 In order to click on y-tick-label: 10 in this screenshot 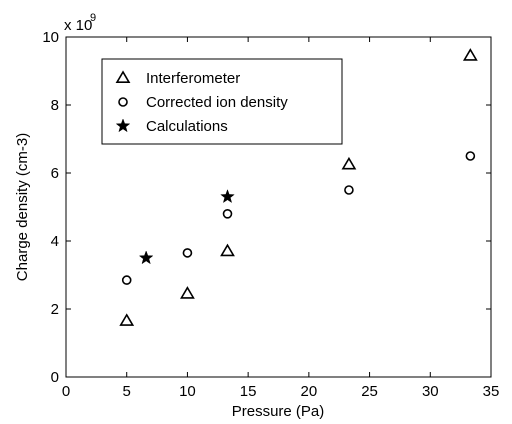, I will do `click(50, 37)`.